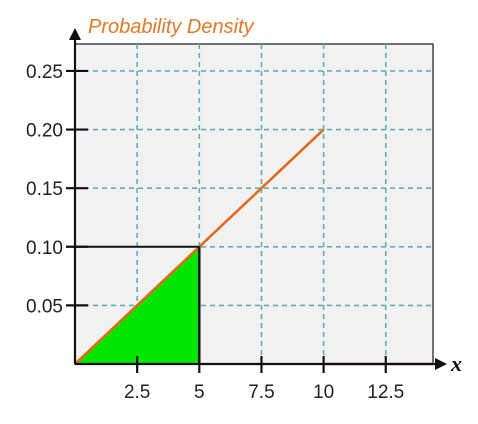 Image resolution: width=478 pixels, height=424 pixels. I want to click on y-axis-arrow, so click(75, 34).